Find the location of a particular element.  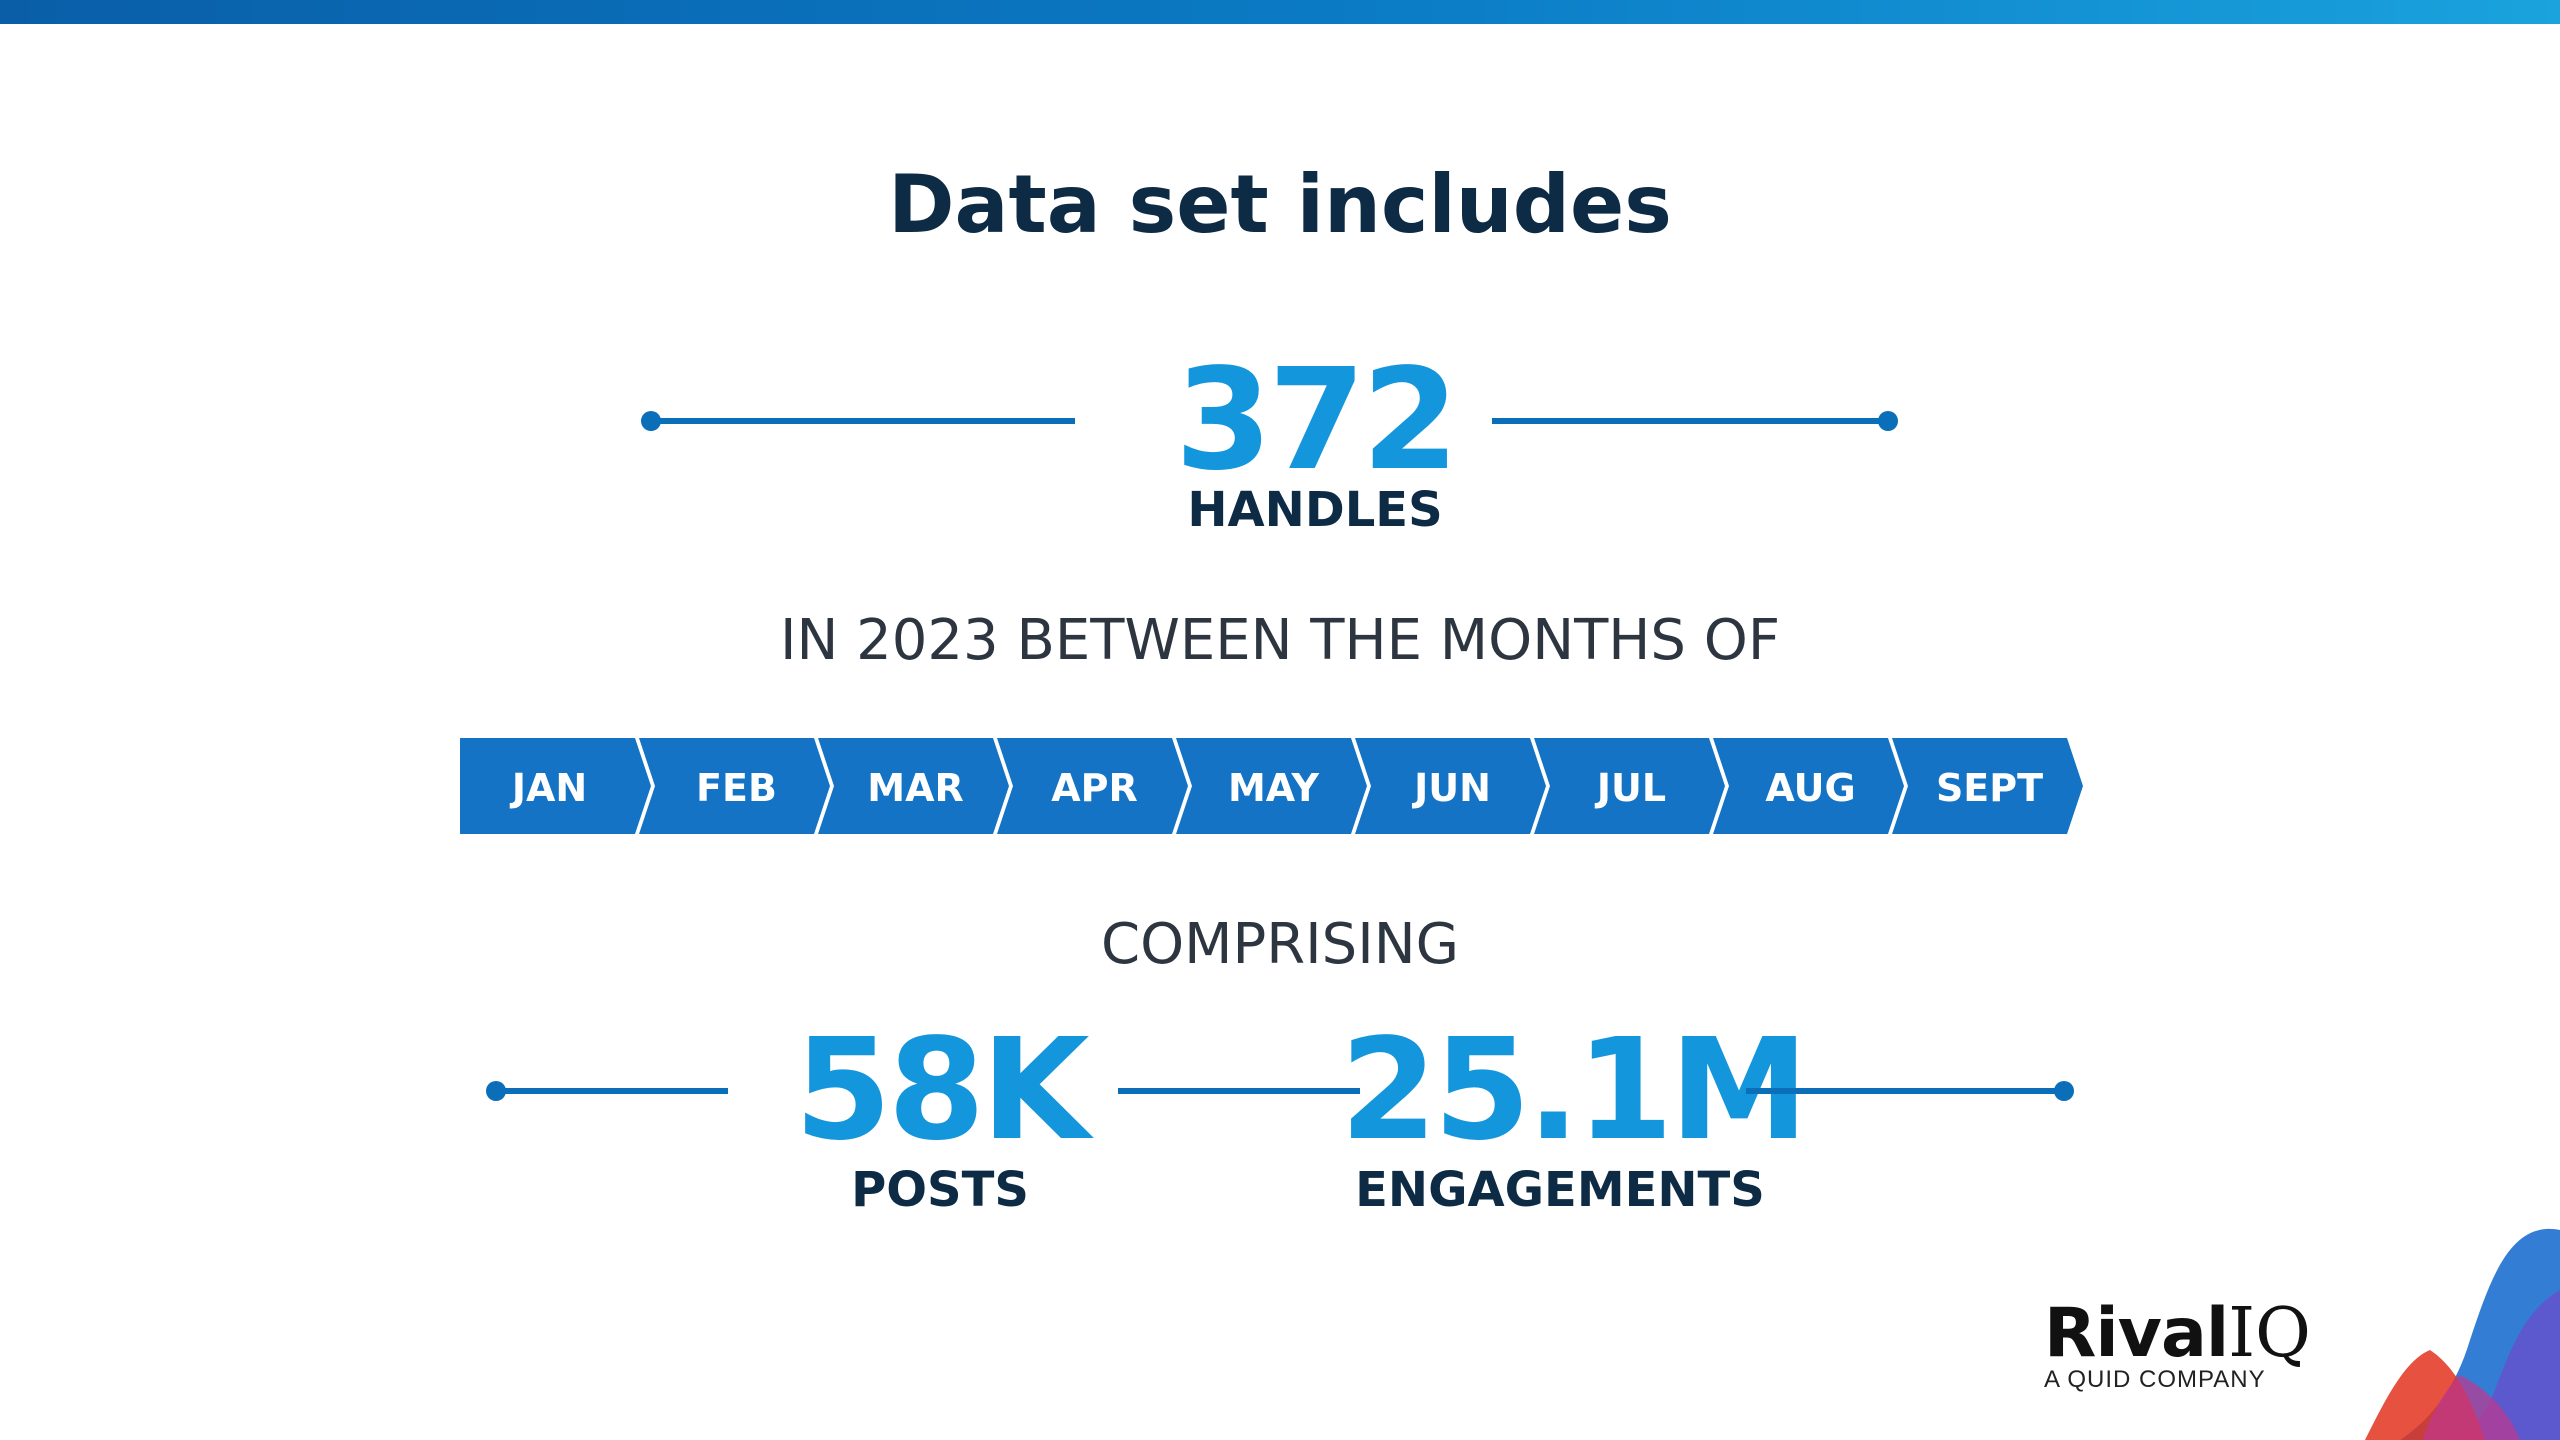

month-chevron-jan is located at coordinates (555, 786).